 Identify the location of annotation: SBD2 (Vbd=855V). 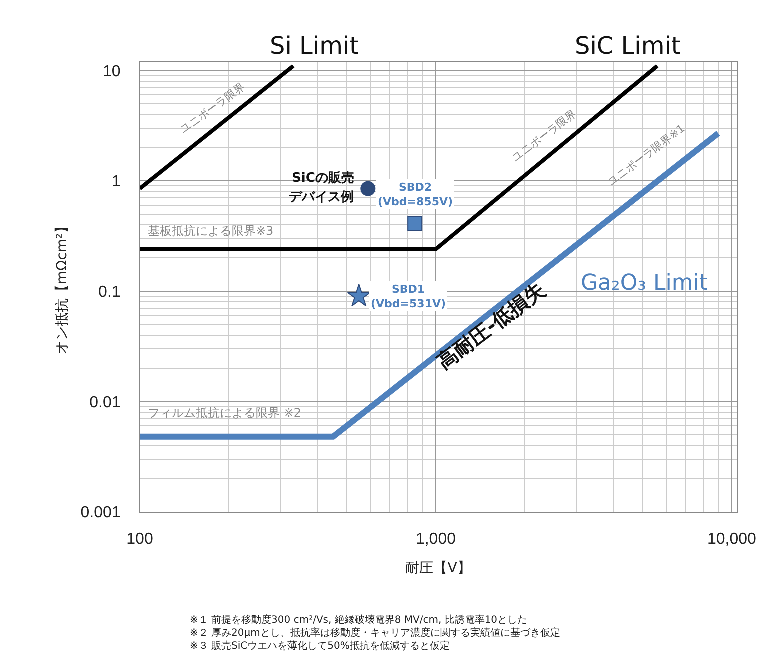
(416, 194).